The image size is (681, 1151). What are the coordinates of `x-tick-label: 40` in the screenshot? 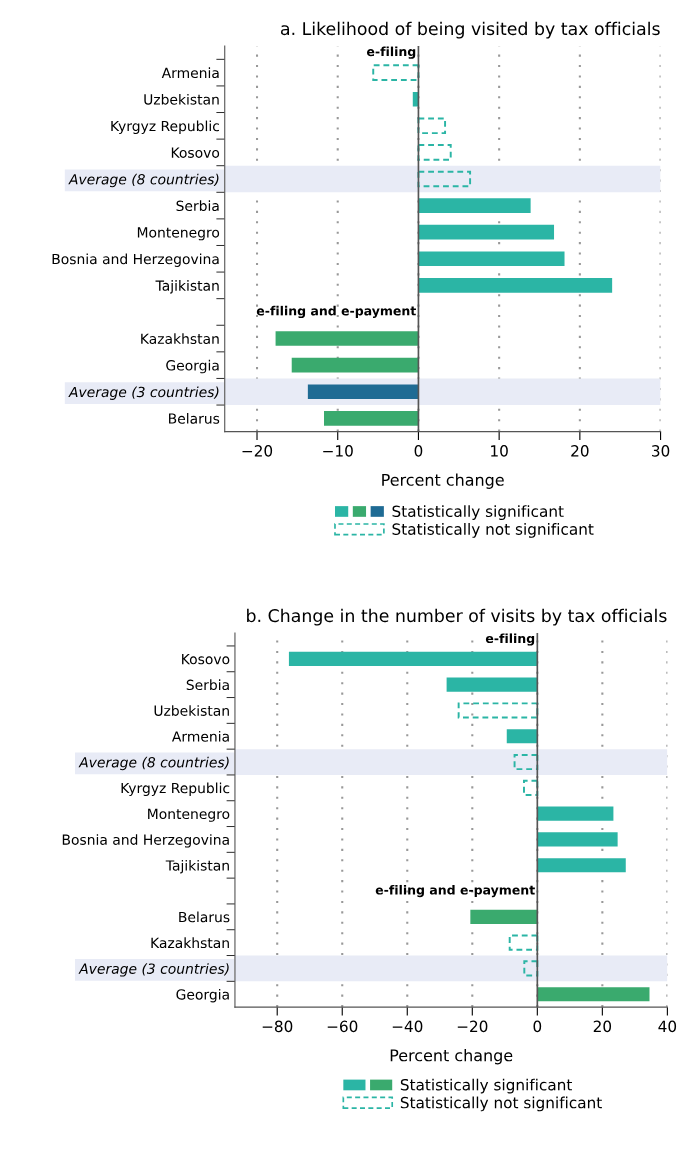 It's located at (667, 1026).